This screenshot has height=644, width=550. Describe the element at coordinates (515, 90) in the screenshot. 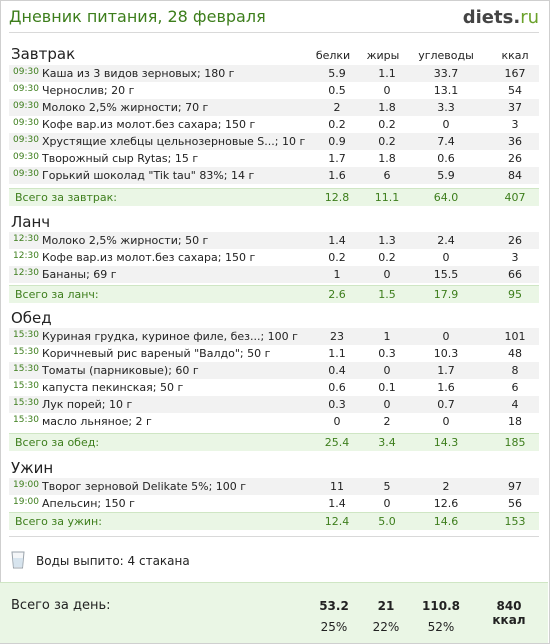

I see `kcal: 54` at that location.